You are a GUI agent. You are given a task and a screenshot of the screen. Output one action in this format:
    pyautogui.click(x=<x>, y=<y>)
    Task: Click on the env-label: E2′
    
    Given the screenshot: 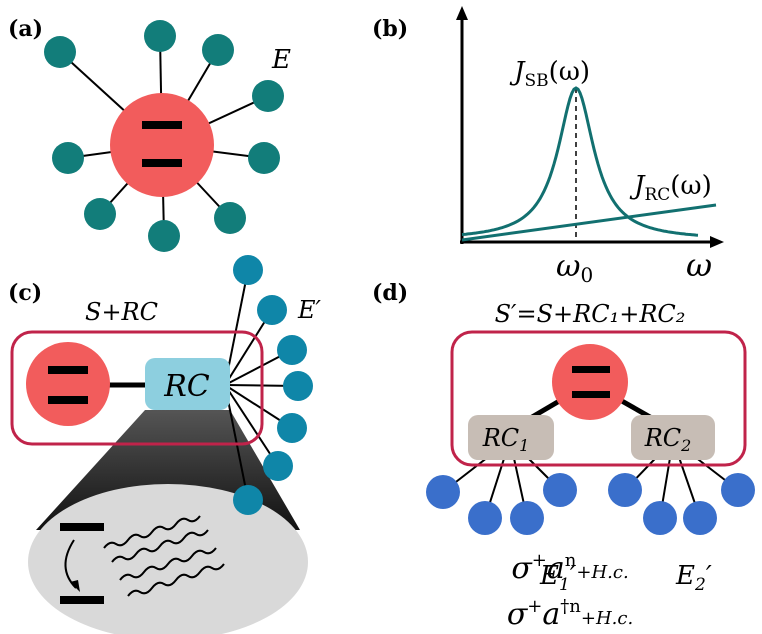 What is the action you would take?
    pyautogui.click(x=693, y=578)
    